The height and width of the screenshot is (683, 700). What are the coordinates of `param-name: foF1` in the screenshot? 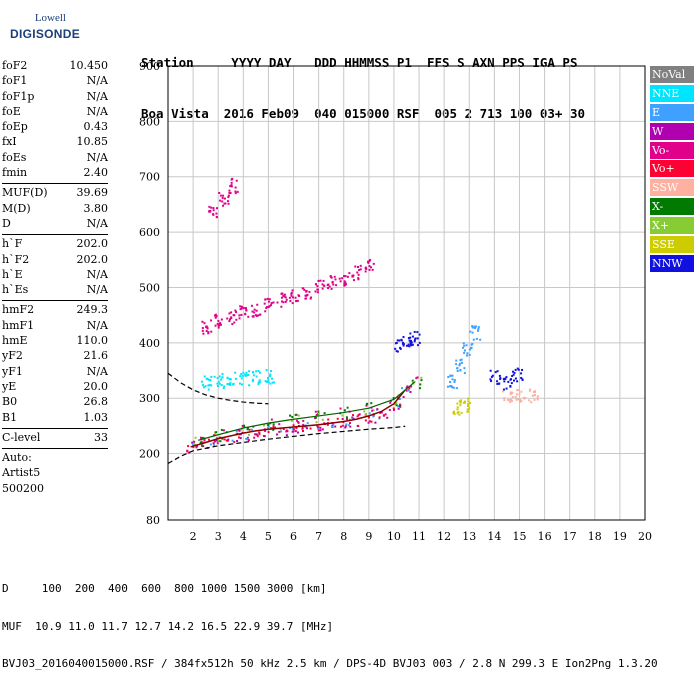 It's located at (15, 81).